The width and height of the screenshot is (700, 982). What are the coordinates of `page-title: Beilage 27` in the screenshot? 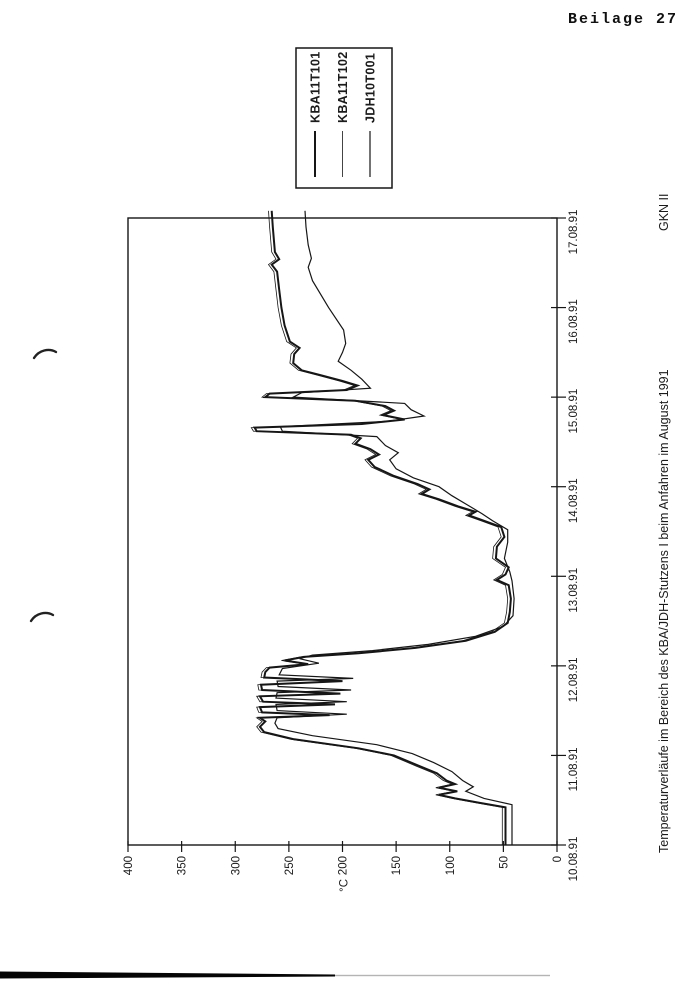 It's located at (622, 19).